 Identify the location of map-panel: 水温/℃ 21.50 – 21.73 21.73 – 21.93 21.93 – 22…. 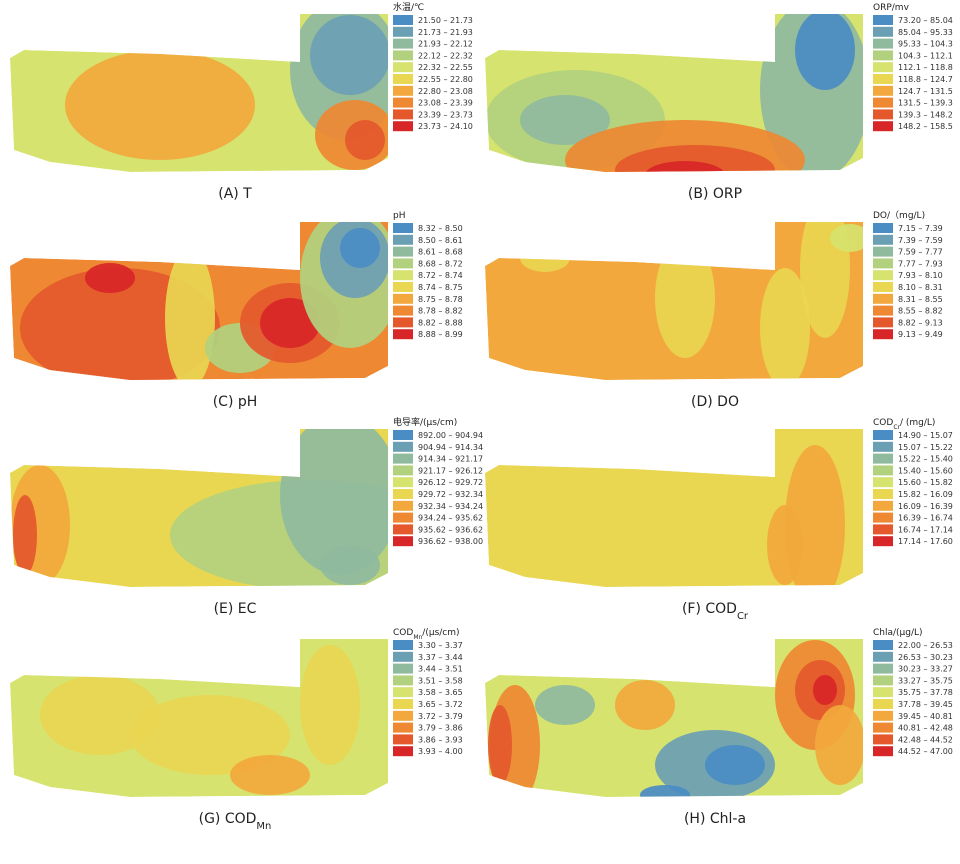
(241, 101).